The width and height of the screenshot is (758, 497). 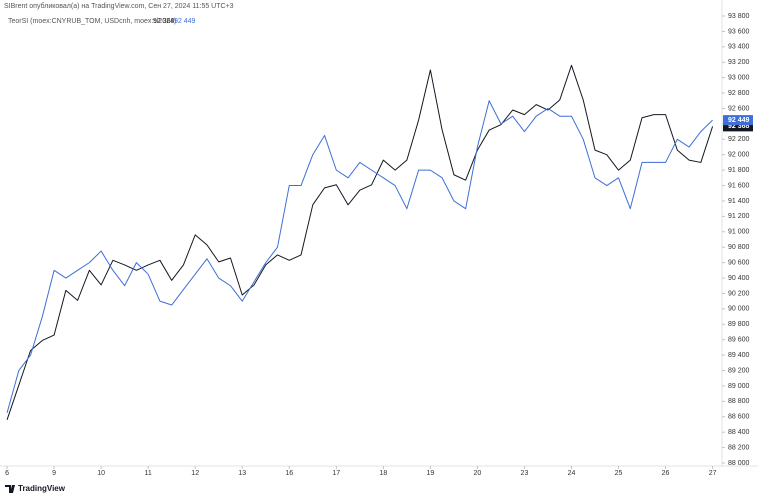 What do you see at coordinates (185, 21) in the screenshot?
I see `legend-value: 92 449` at bounding box center [185, 21].